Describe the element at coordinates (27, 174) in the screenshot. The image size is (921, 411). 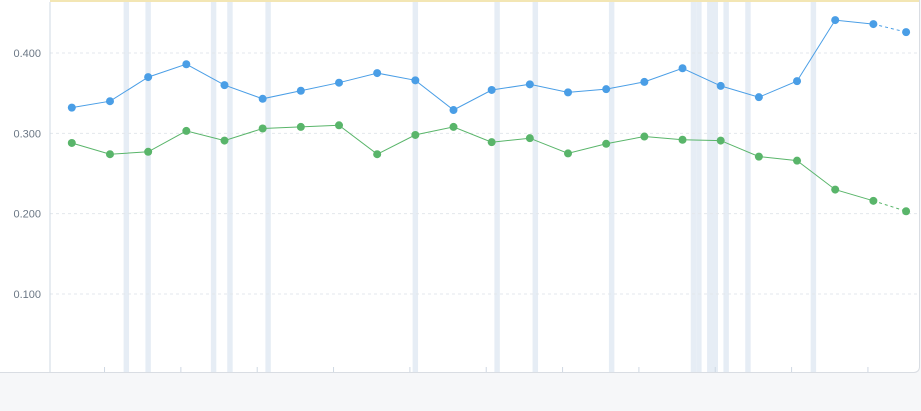
I see `y-axis-ticks: 0.100 0.200 0.300 0.400` at that location.